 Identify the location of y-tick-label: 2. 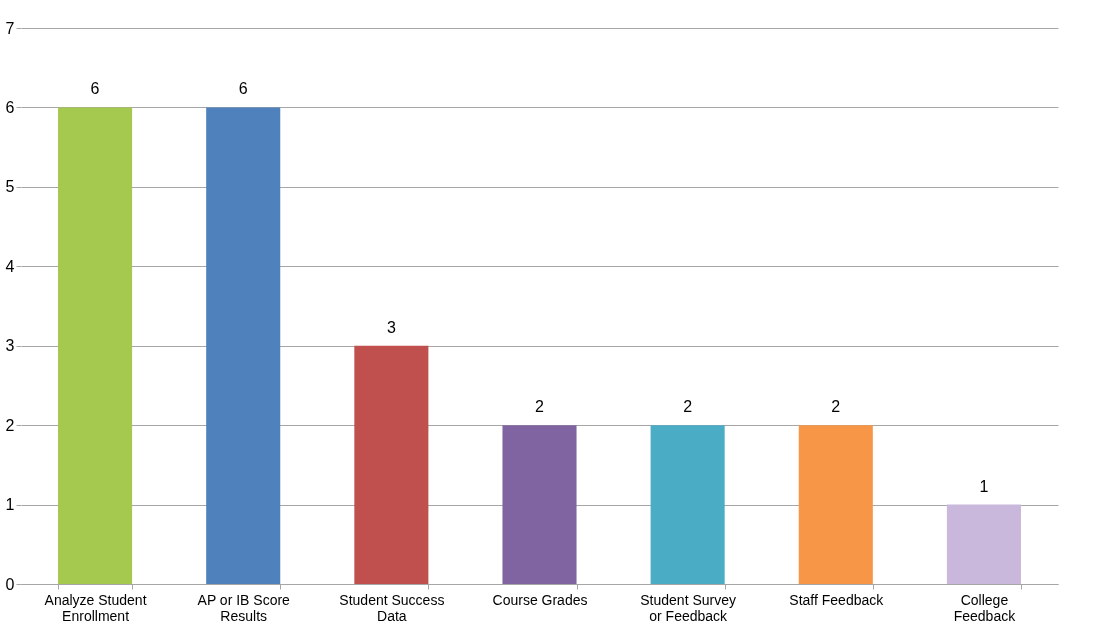
(10, 425).